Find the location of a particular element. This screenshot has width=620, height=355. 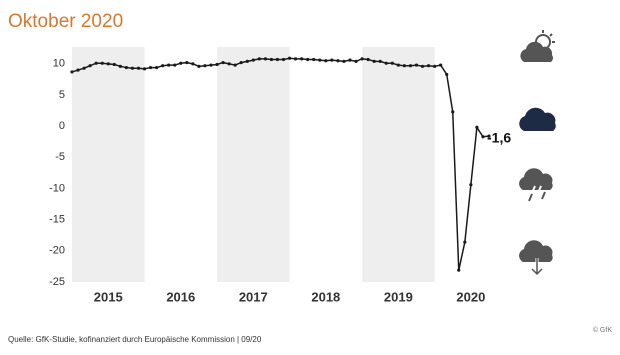

y-tick-label: -25 is located at coordinates (57, 282).